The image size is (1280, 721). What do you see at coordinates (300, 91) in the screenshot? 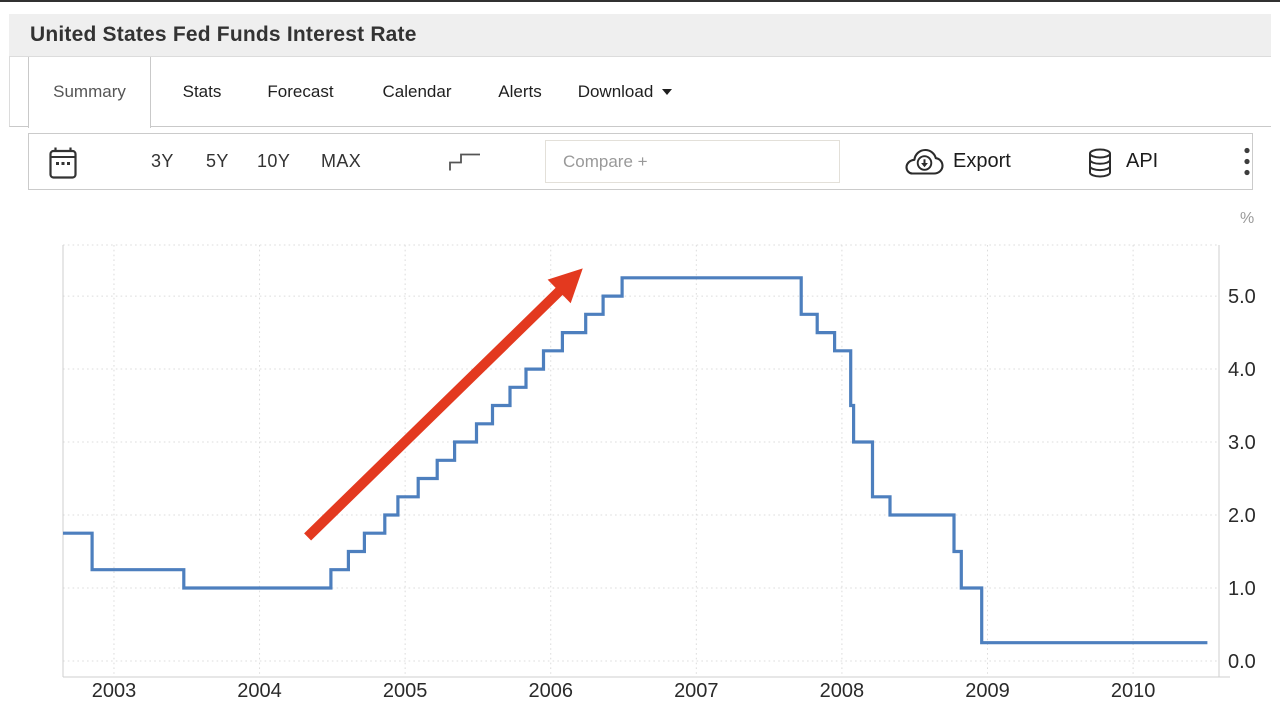
I see `tab-forecast: Forecast` at bounding box center [300, 91].